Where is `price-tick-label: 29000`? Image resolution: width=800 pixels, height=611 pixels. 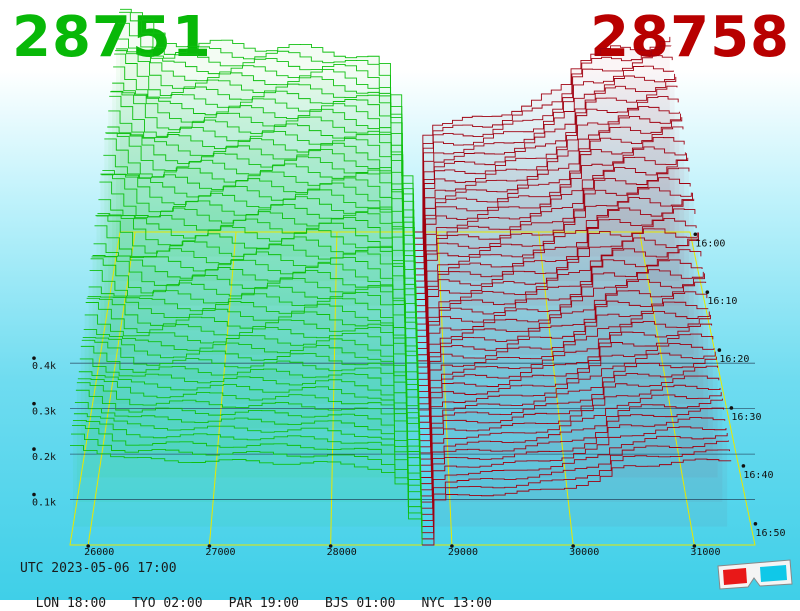 price-tick-label: 29000 is located at coordinates (463, 552).